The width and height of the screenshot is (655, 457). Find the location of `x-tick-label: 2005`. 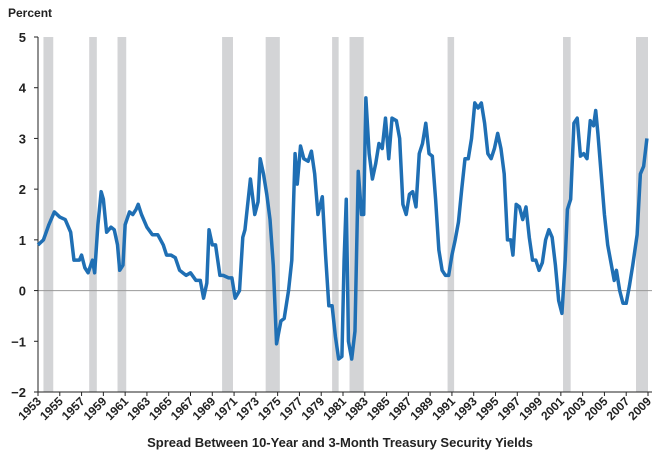

x-tick-label: 2005 is located at coordinates (596, 408).